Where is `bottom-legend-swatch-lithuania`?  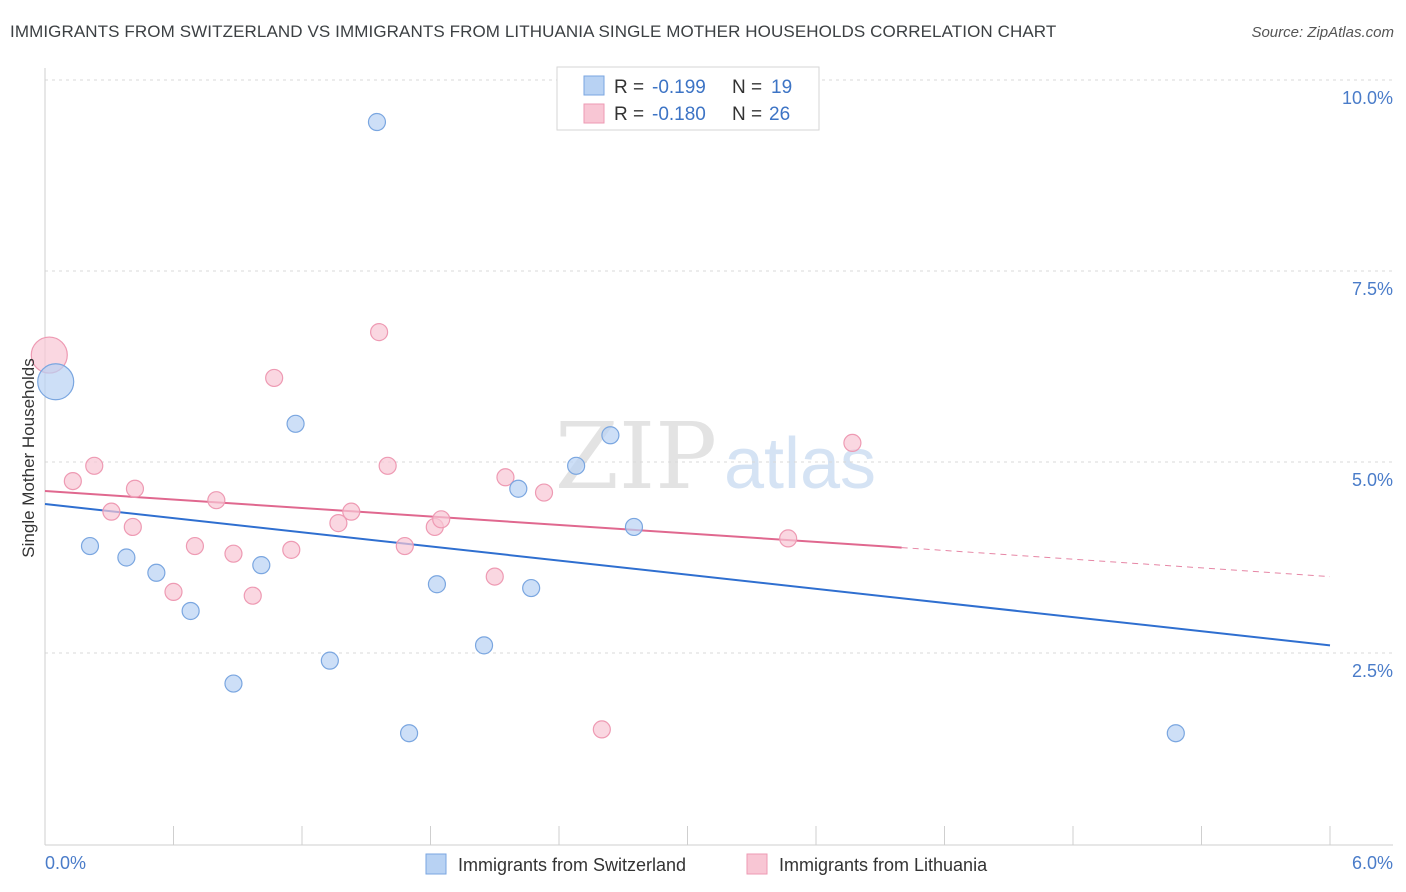 bottom-legend-swatch-lithuania is located at coordinates (757, 864).